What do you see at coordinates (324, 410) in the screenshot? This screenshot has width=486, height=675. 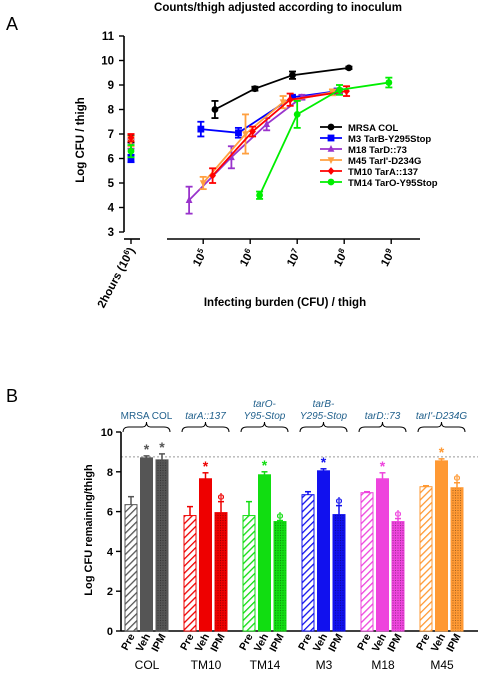 I see `chart-b-group-annotation: tarB-Y295-Stop` at bounding box center [324, 410].